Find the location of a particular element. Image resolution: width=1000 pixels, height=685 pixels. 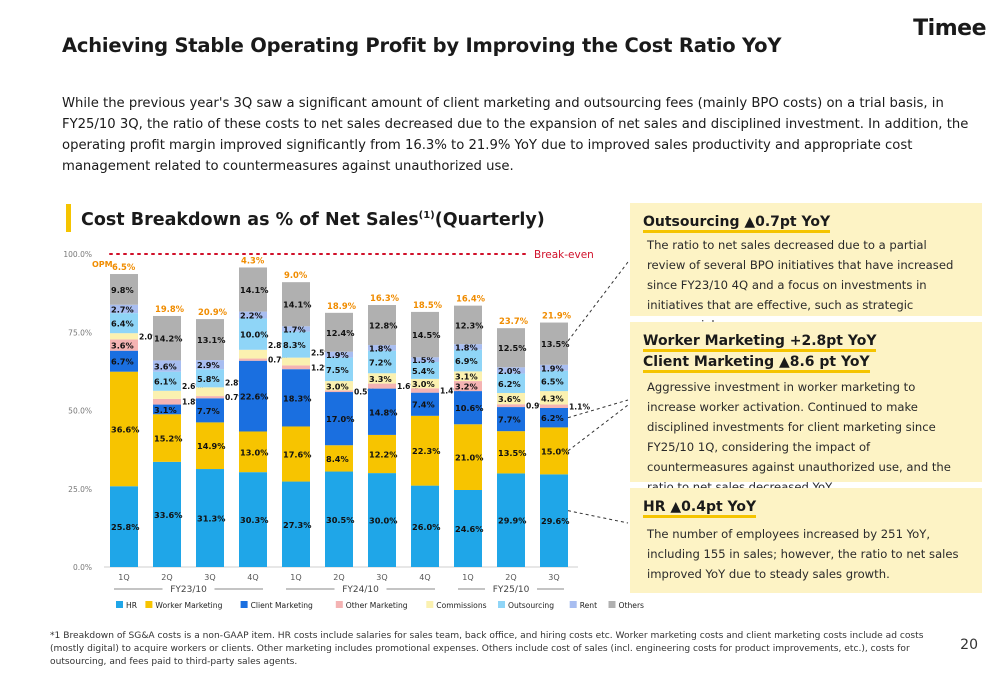

data-label-client-marketing: 10.6% is located at coordinates (469, 408).